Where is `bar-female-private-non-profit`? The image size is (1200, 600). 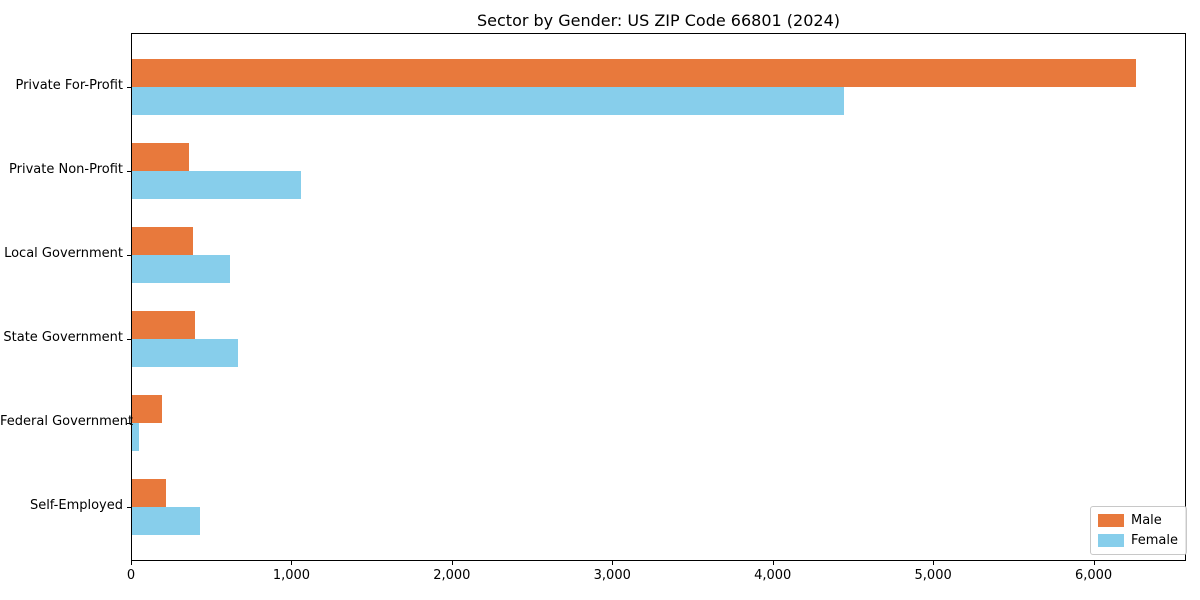
bar-female-private-non-profit is located at coordinates (217, 185).